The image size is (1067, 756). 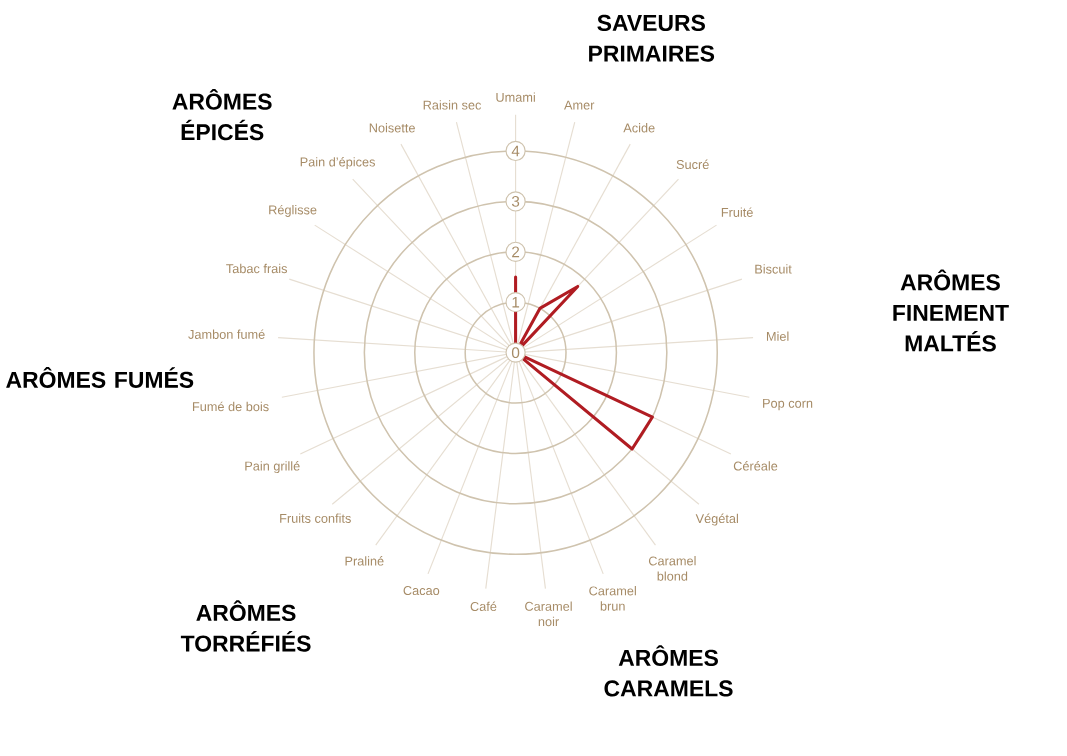 I want to click on y-tick-label: 3, so click(x=515, y=201).